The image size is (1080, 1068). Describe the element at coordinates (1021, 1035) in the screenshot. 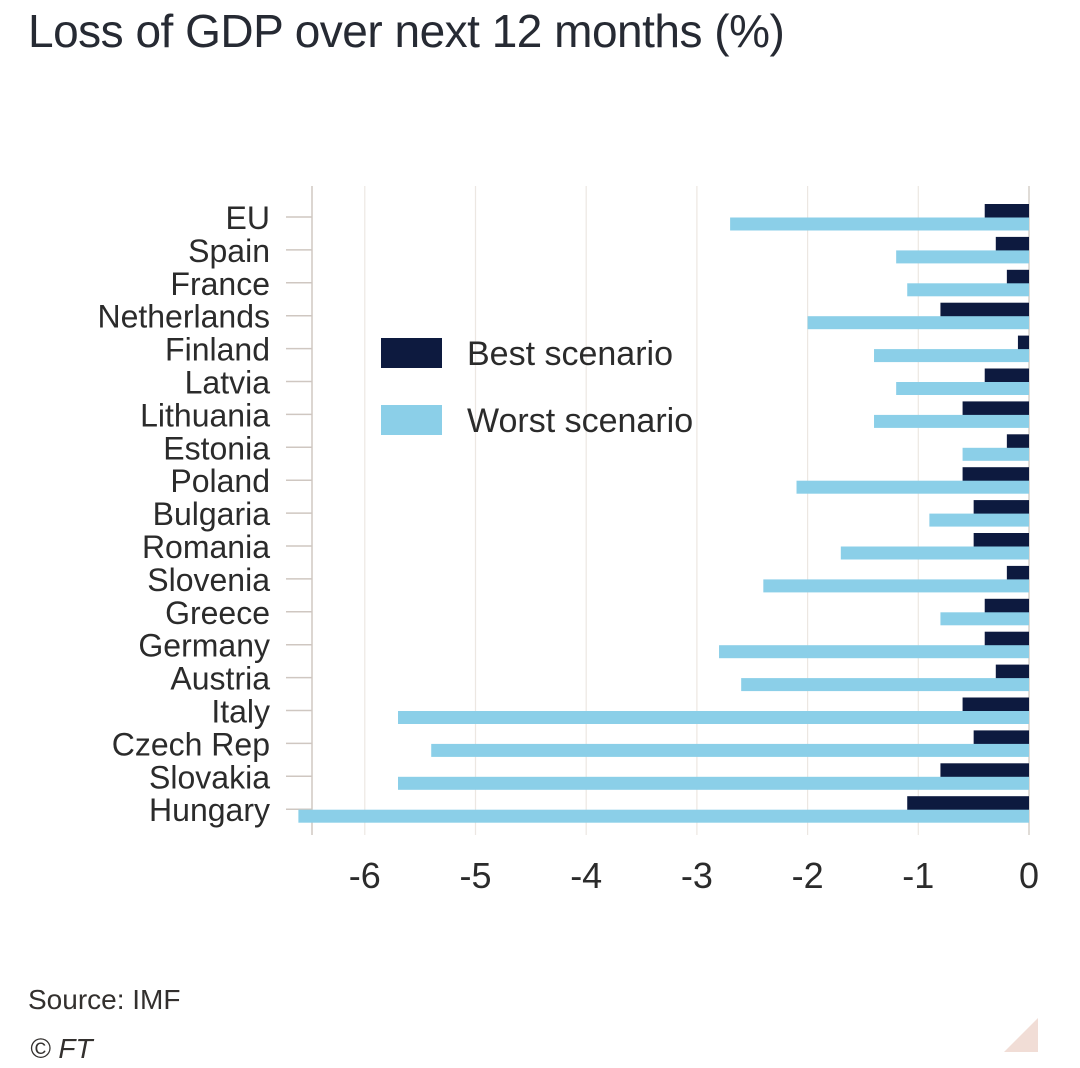

I see `corner-fold-icon` at that location.